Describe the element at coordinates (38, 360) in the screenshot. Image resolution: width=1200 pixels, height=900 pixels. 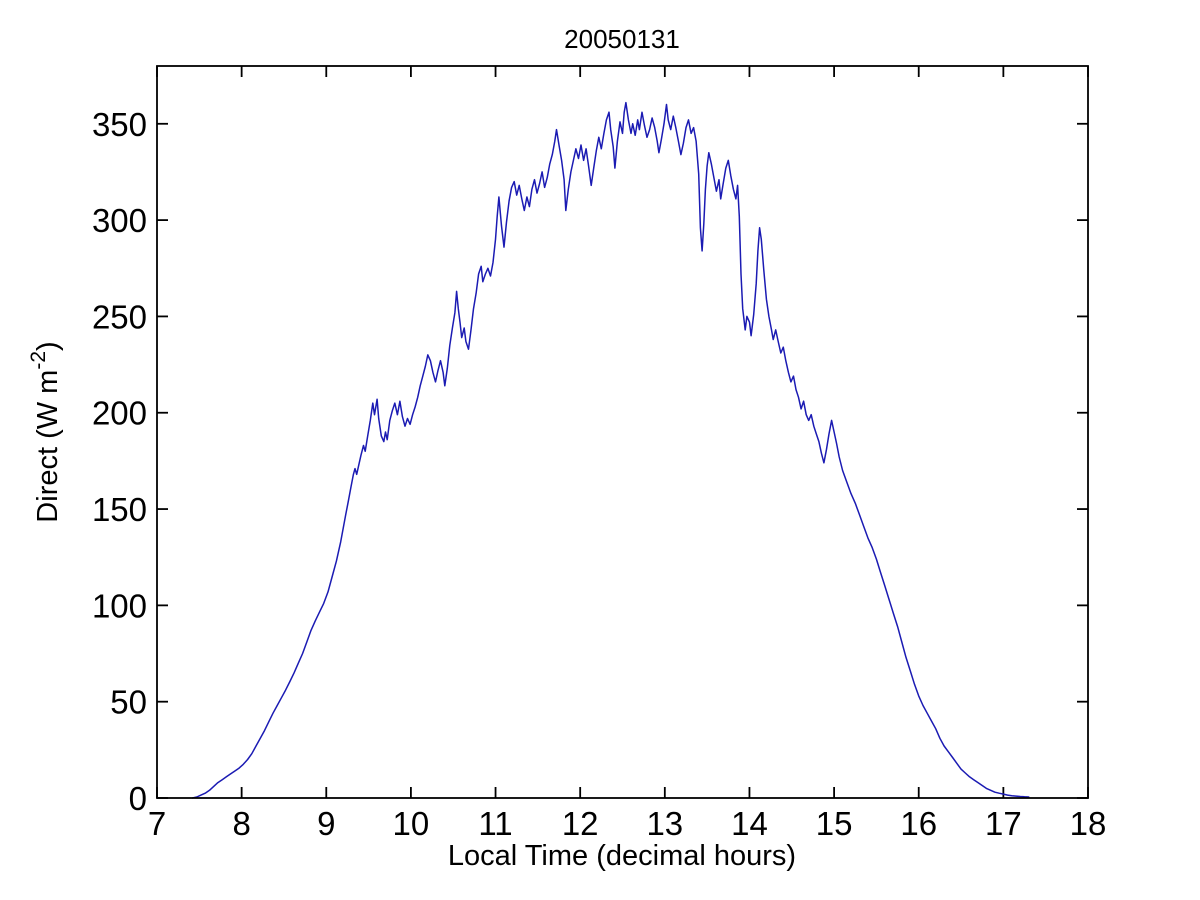
I see `y-axis-label-superscript: -2` at that location.